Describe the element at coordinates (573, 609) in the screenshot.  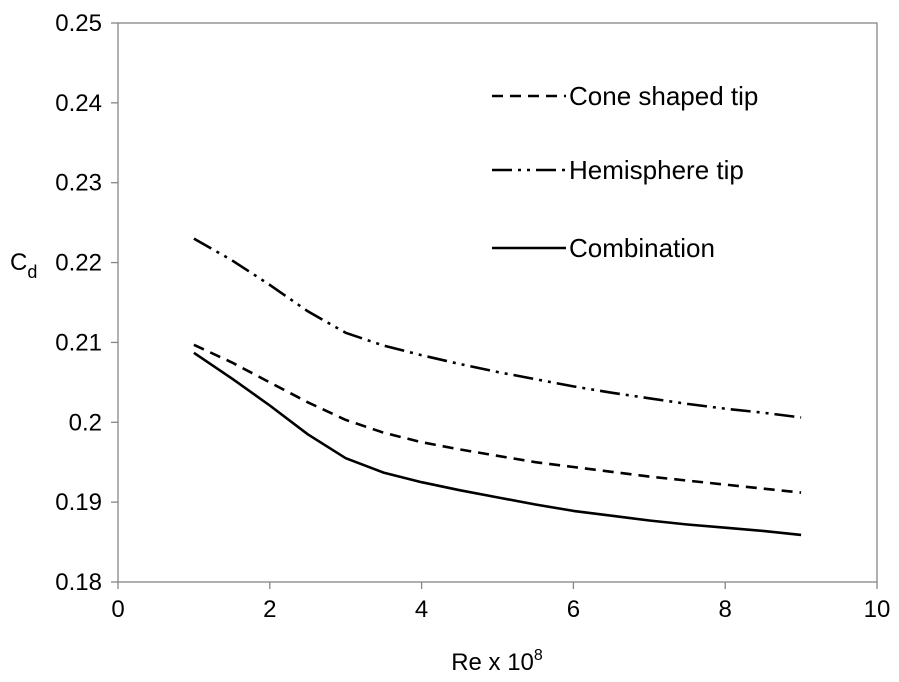
I see `x-tick-label: 6` at that location.